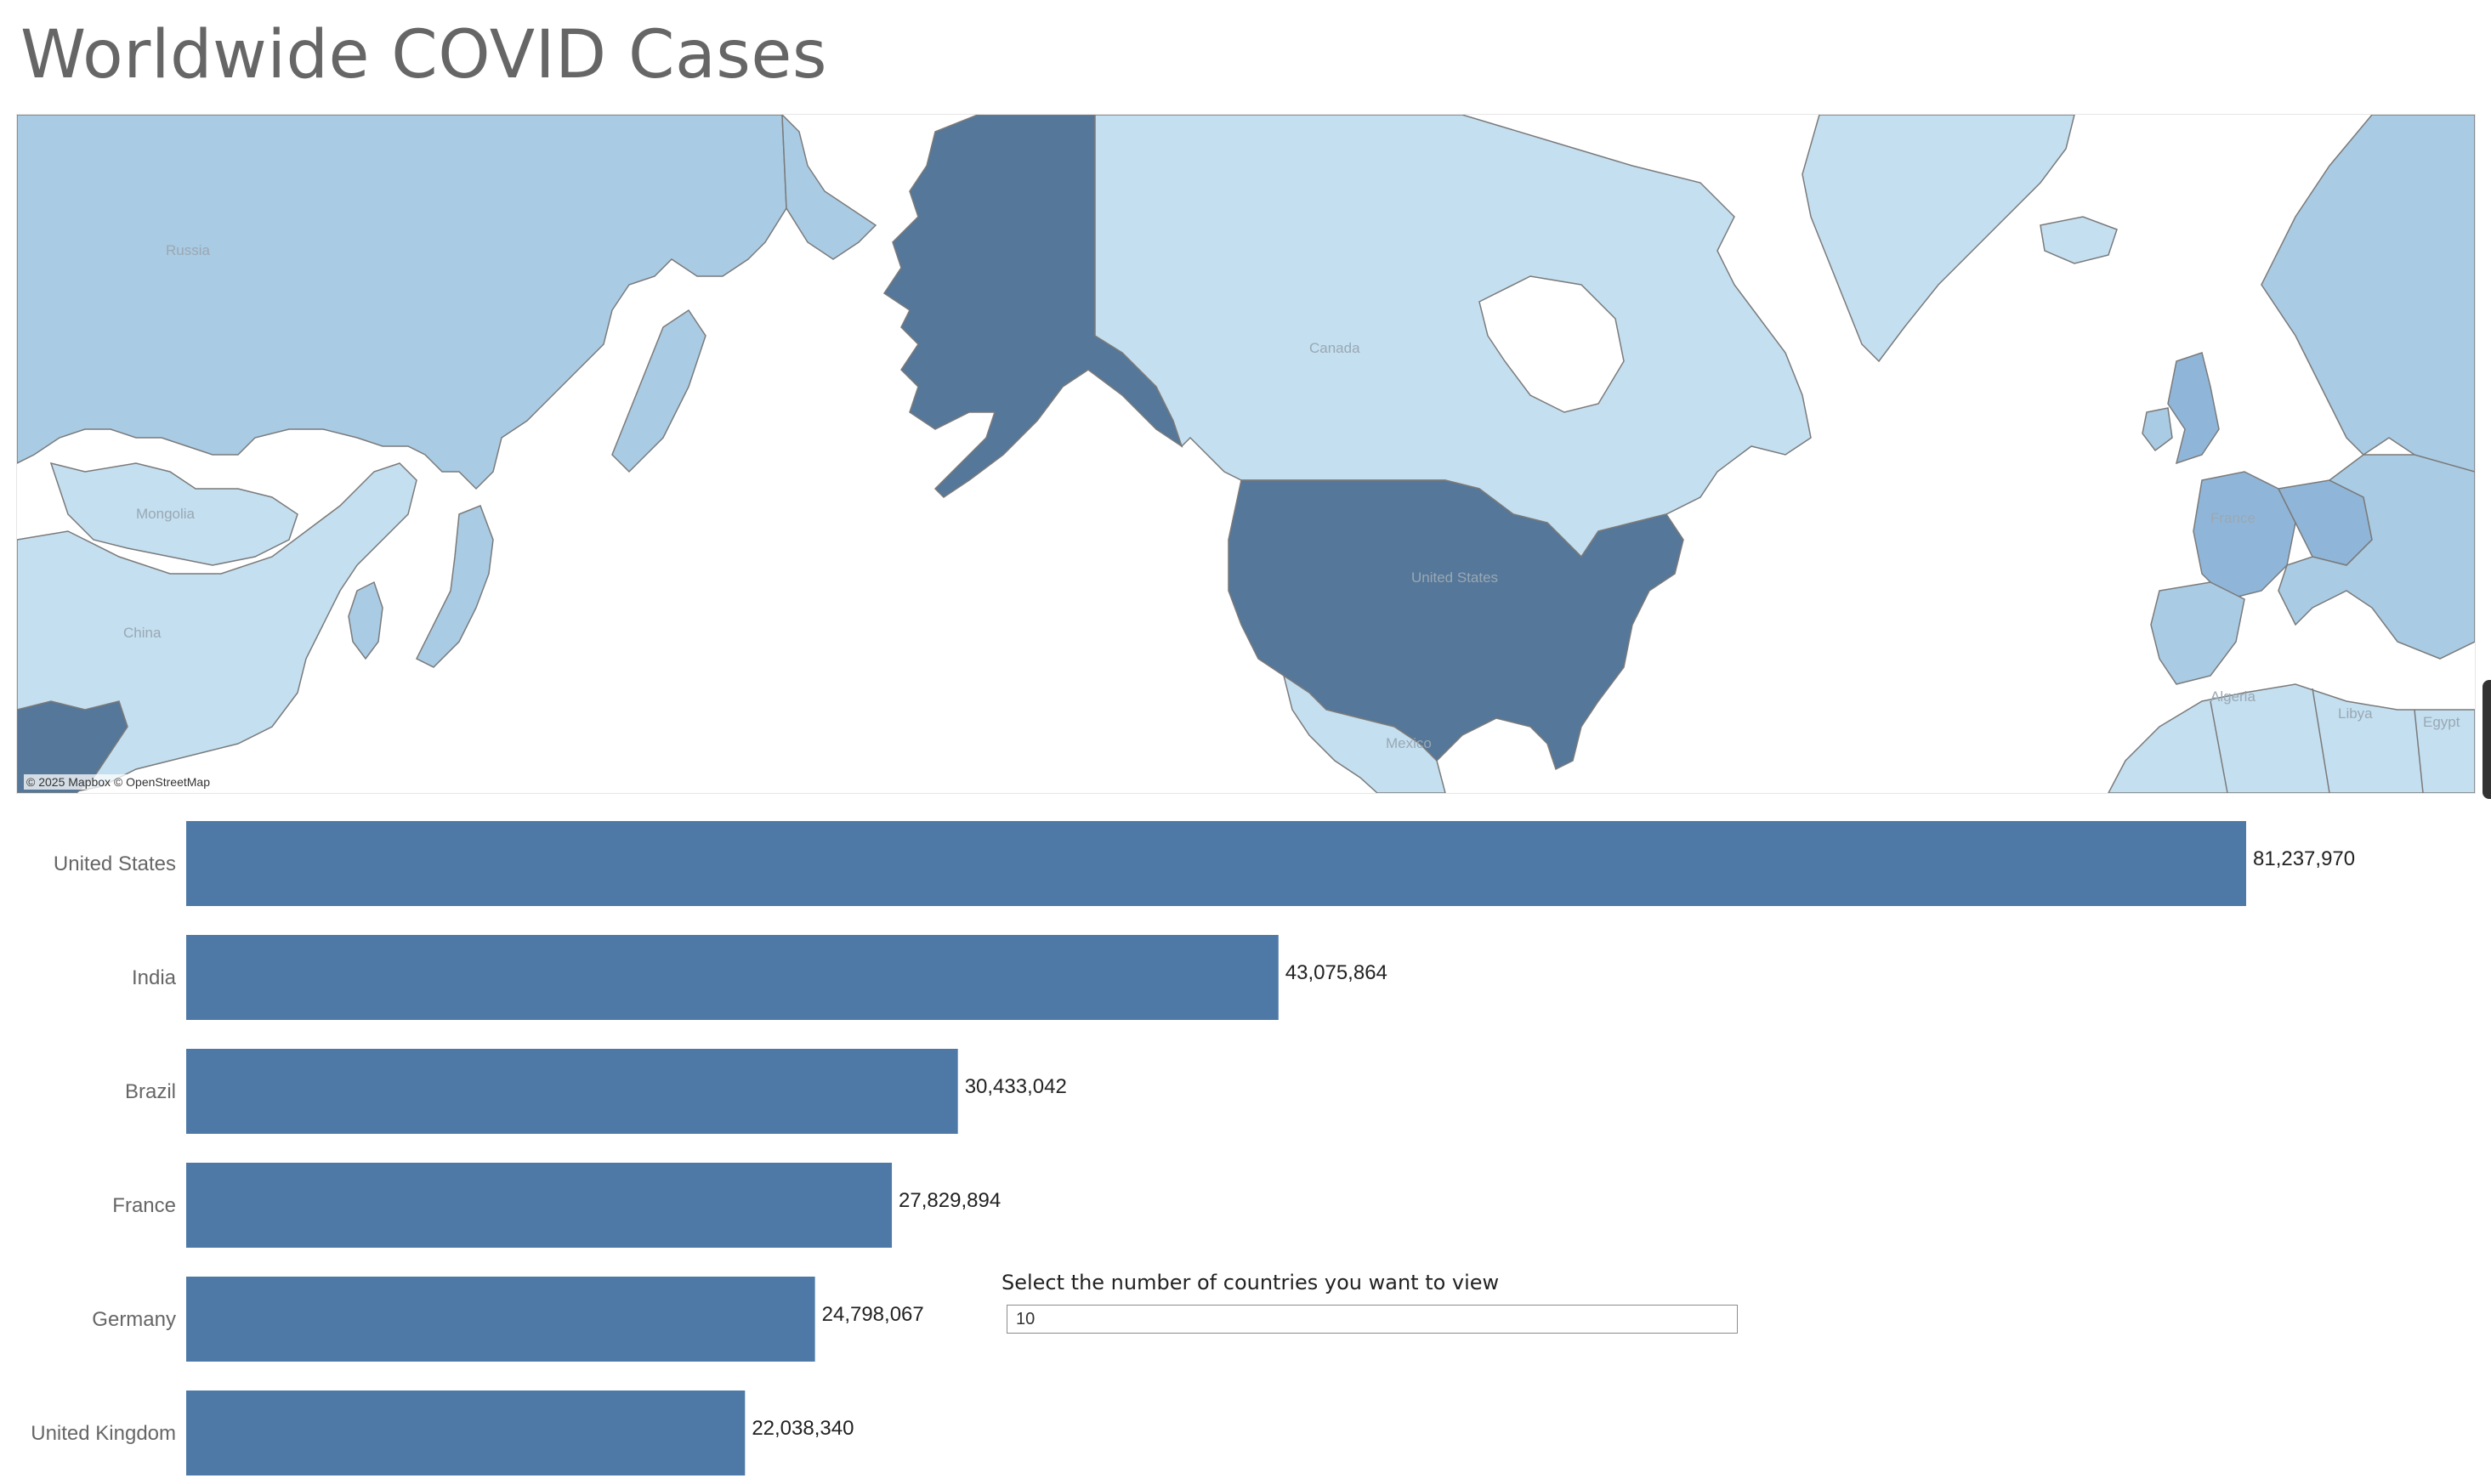 The image size is (2491, 1484). Describe the element at coordinates (2233, 518) in the screenshot. I see `map-label-france: France` at that location.